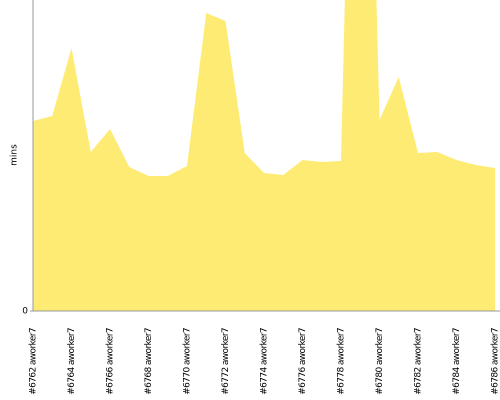 This screenshot has width=500, height=400. What do you see at coordinates (15, 155) in the screenshot?
I see `y-axis-label: mins` at bounding box center [15, 155].